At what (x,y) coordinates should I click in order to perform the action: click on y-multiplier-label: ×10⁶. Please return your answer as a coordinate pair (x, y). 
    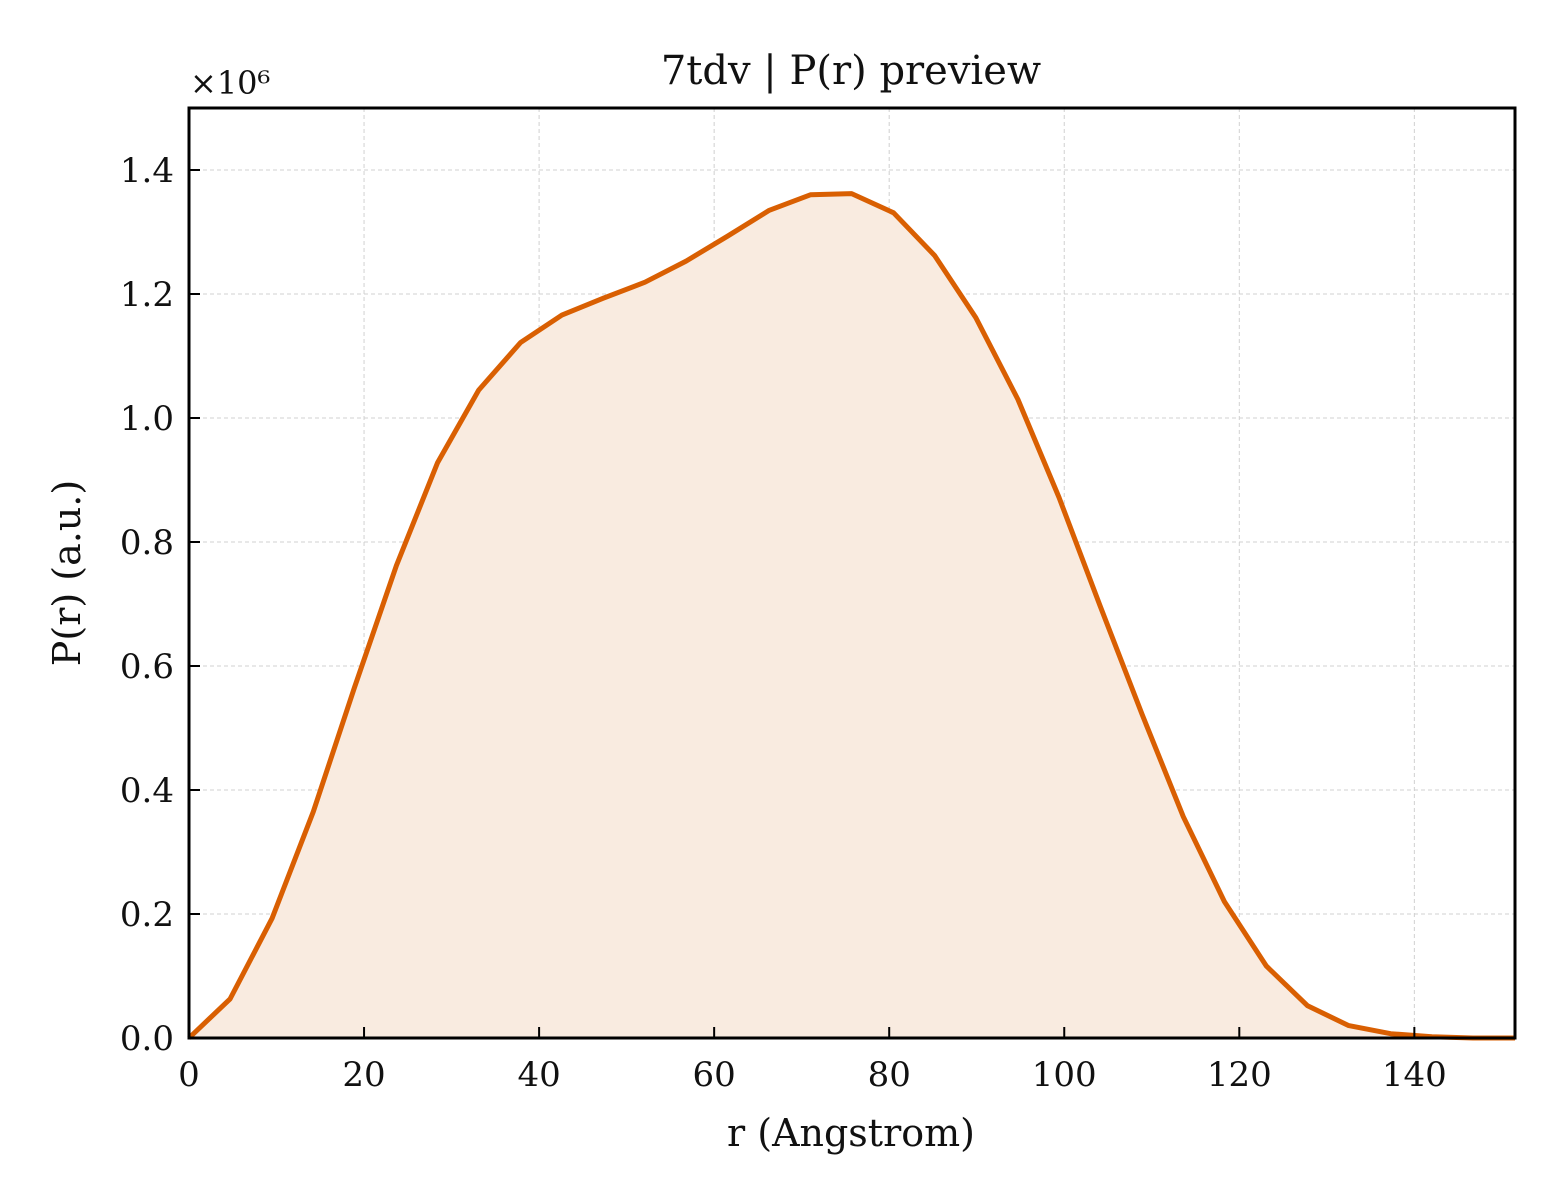
    Looking at the image, I should click on (230, 83).